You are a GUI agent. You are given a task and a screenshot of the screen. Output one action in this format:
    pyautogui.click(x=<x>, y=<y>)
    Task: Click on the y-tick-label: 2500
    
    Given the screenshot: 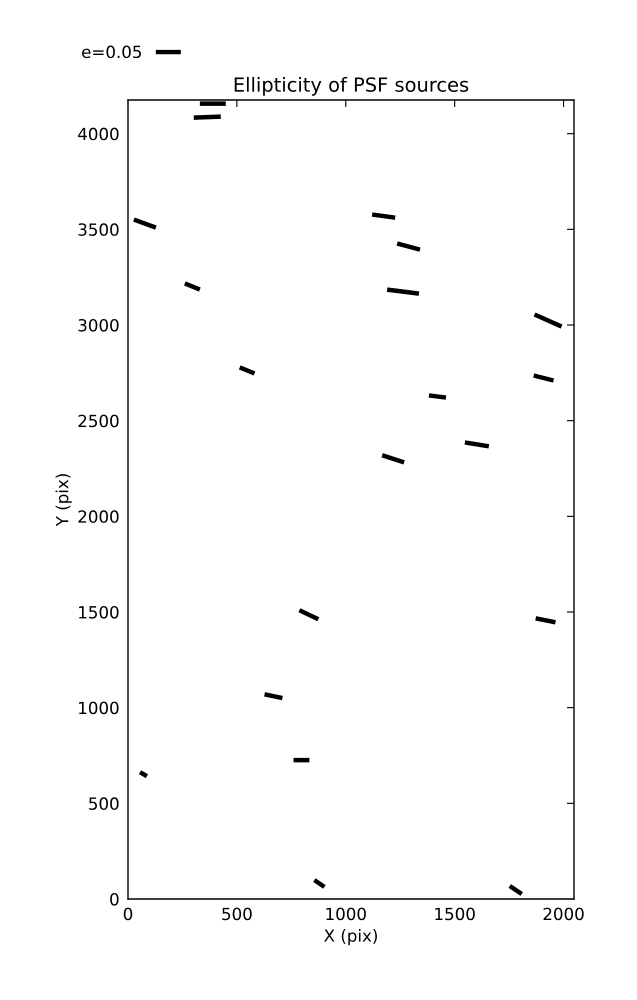 What is the action you would take?
    pyautogui.click(x=98, y=421)
    